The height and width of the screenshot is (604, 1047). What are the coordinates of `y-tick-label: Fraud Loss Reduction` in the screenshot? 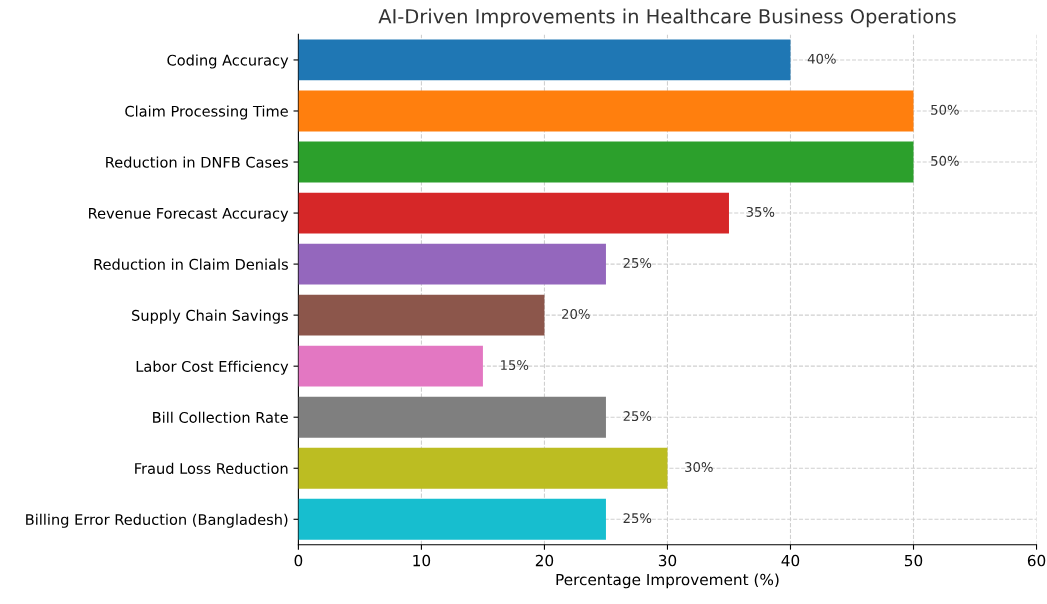 It's located at (211, 468).